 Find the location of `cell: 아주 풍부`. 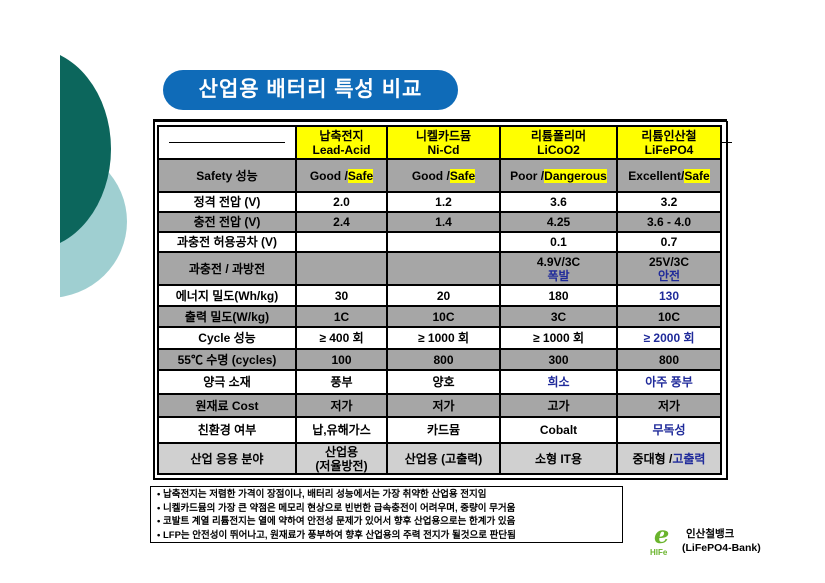

cell: 아주 풍부 is located at coordinates (669, 382).